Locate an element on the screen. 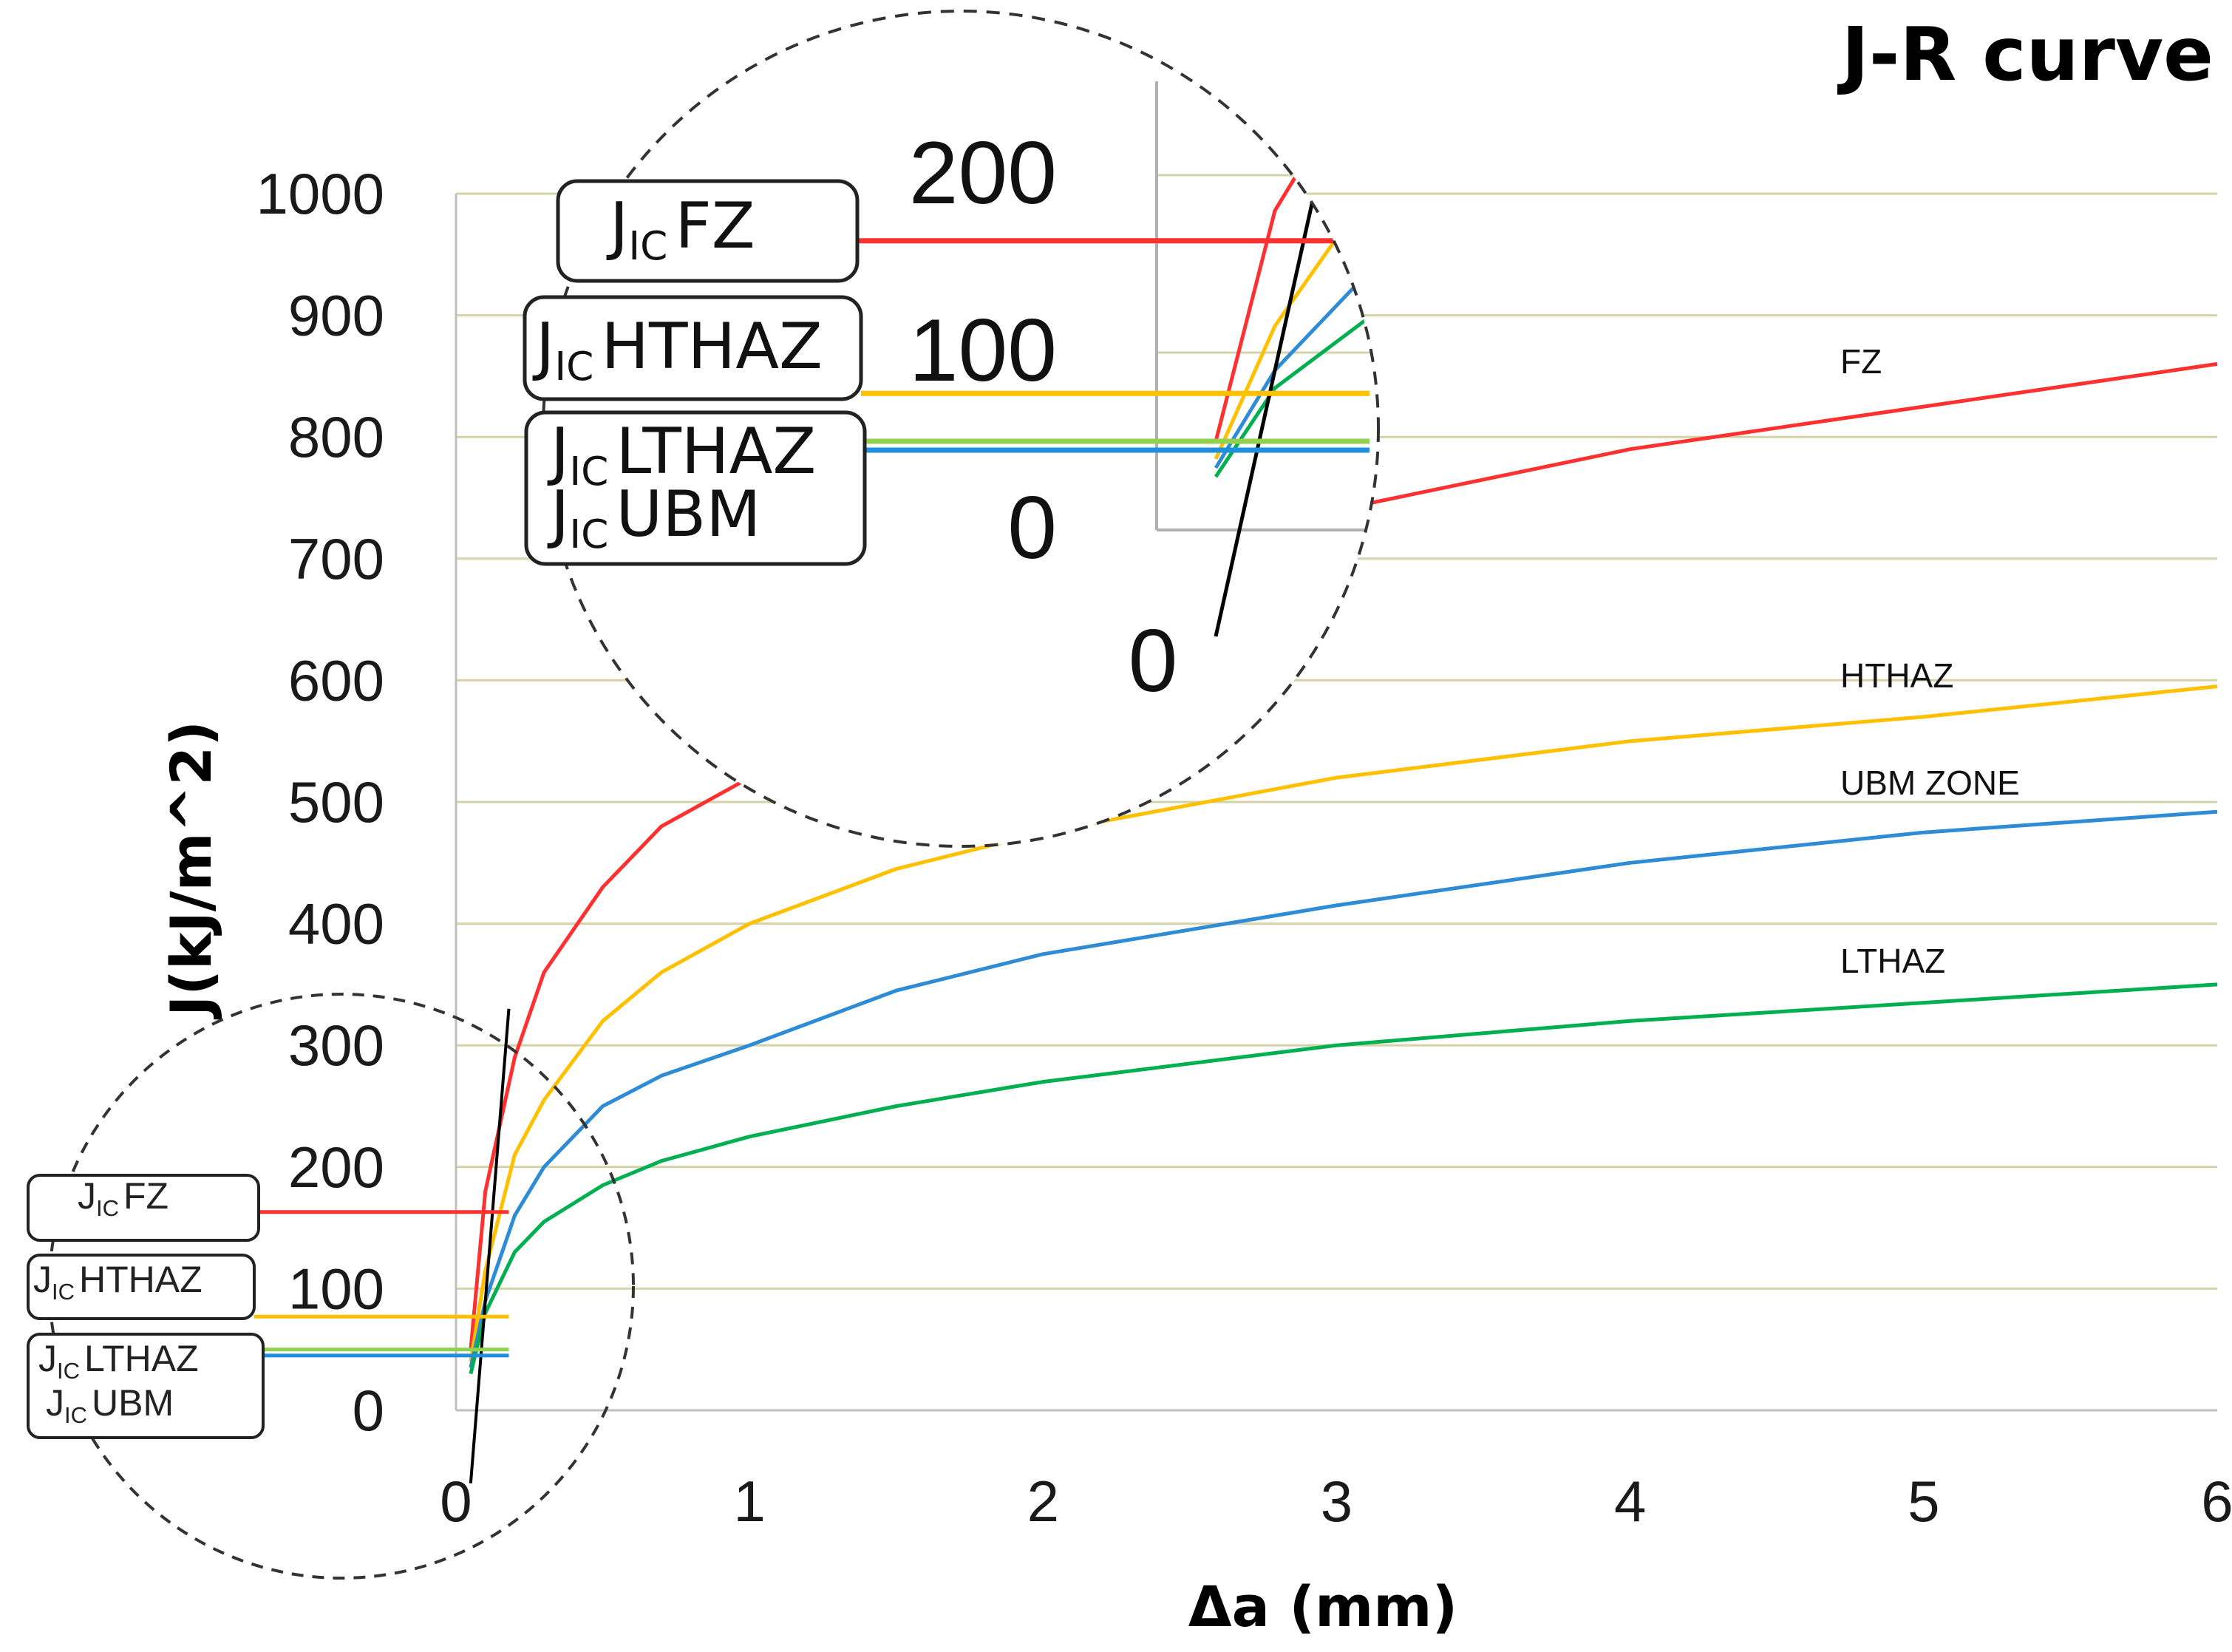 This screenshot has width=2232, height=1652. zoom-jic-fz-rest: FZ is located at coordinates (715, 226).